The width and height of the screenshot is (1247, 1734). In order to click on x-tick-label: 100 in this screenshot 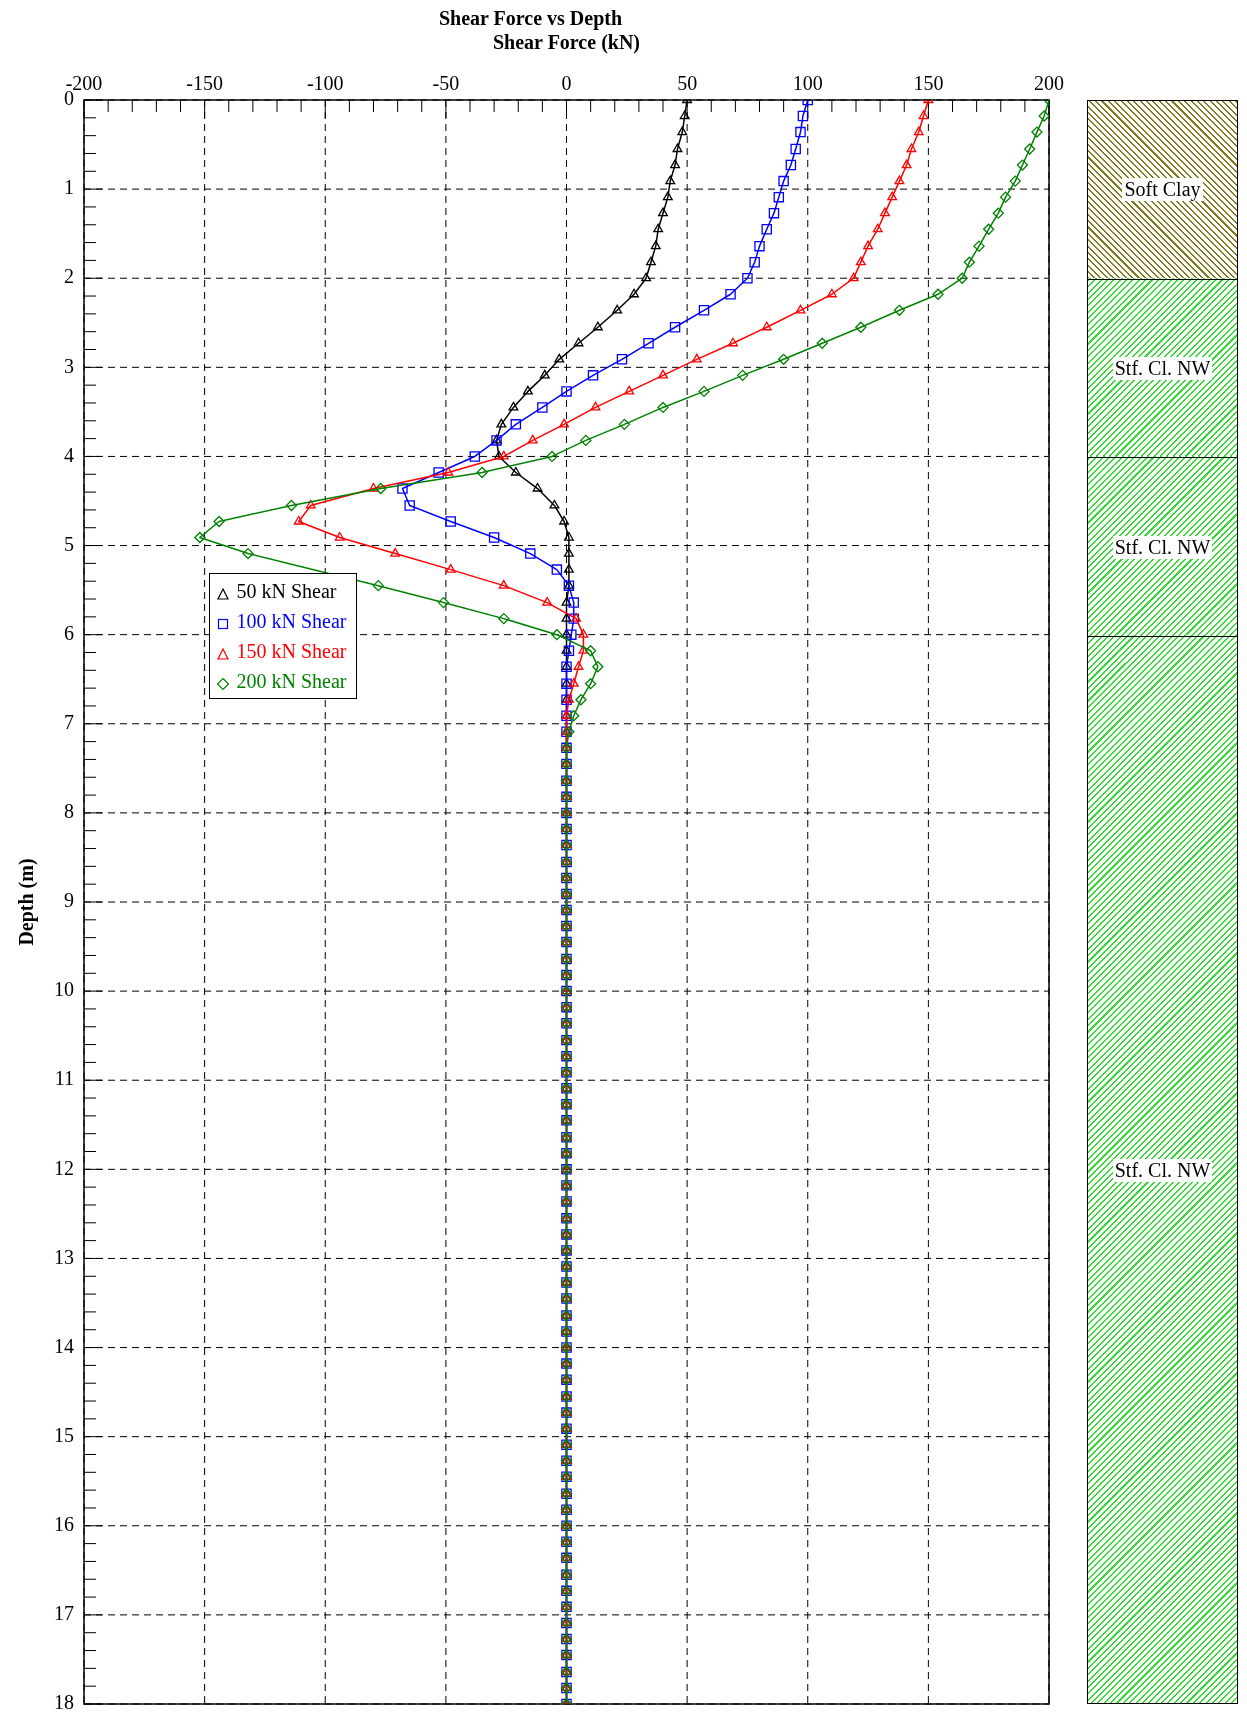, I will do `click(807, 83)`.